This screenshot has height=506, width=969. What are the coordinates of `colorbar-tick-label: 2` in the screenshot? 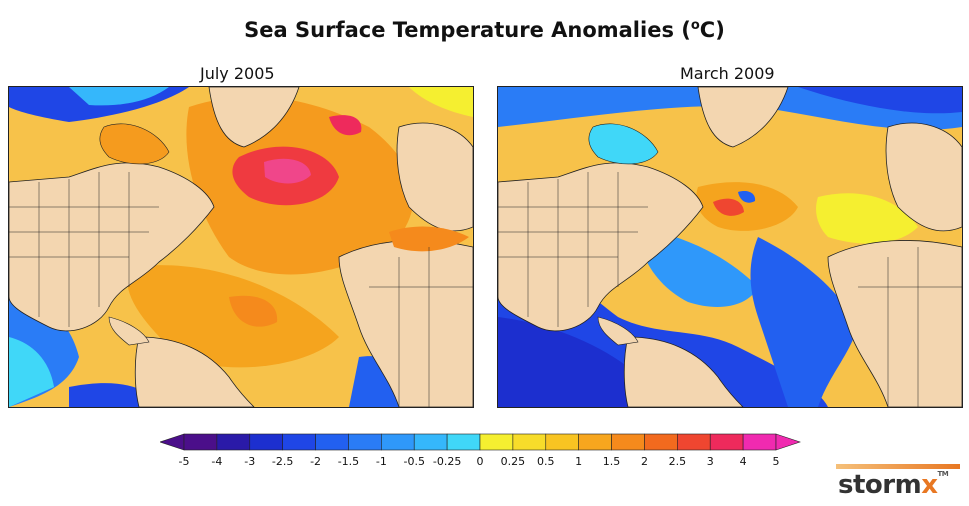 It's located at (644, 461).